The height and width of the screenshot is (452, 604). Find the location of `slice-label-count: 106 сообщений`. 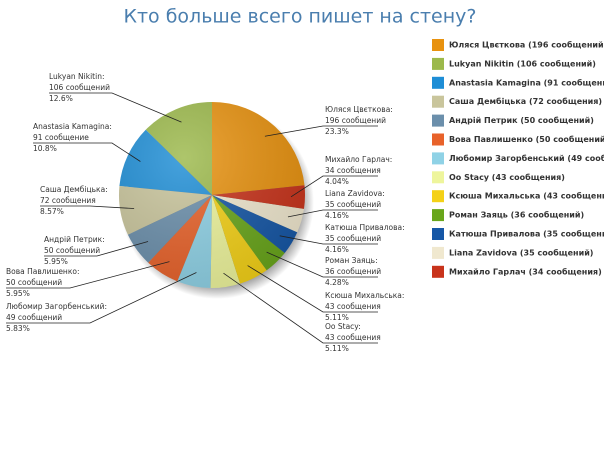

slice-label-count: 106 сообщений is located at coordinates (79, 87).